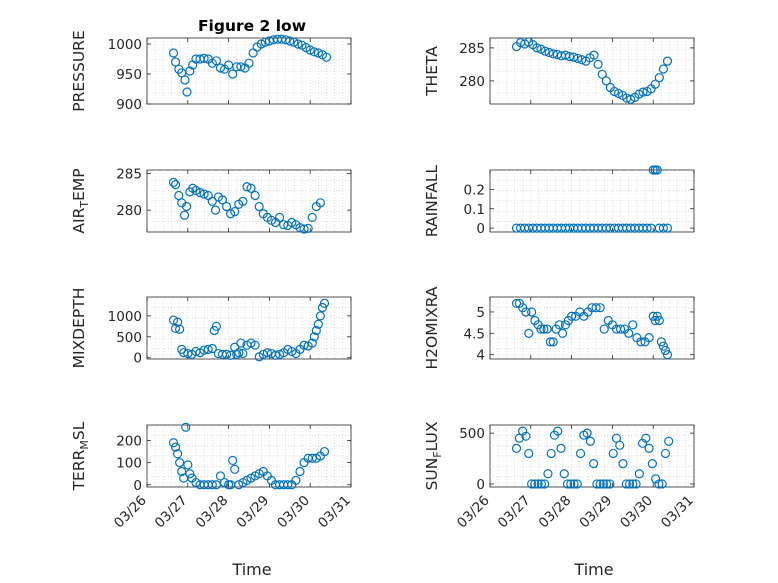 The height and width of the screenshot is (583, 778). I want to click on y-tick-label: 900, so click(129, 105).